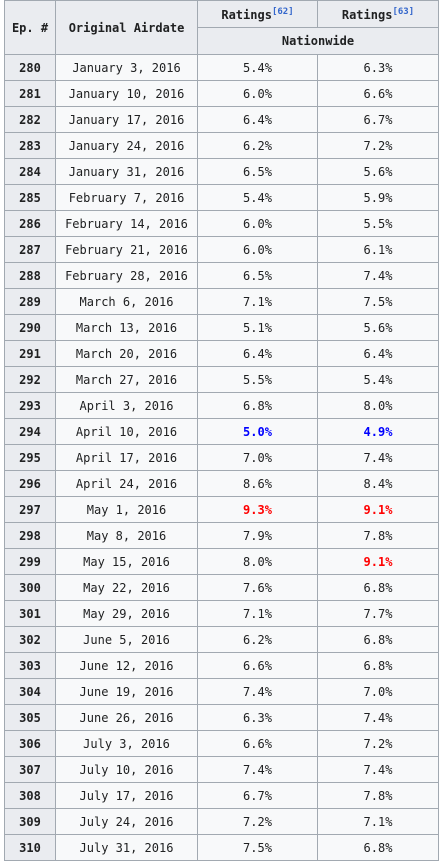  I want to click on airdate-cell: February 7, 2016, so click(126, 197).